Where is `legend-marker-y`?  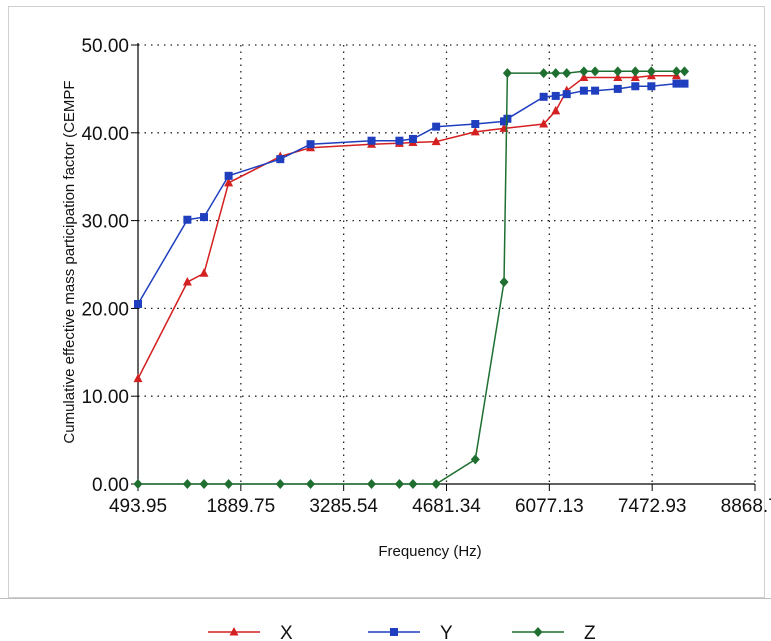 legend-marker-y is located at coordinates (394, 632).